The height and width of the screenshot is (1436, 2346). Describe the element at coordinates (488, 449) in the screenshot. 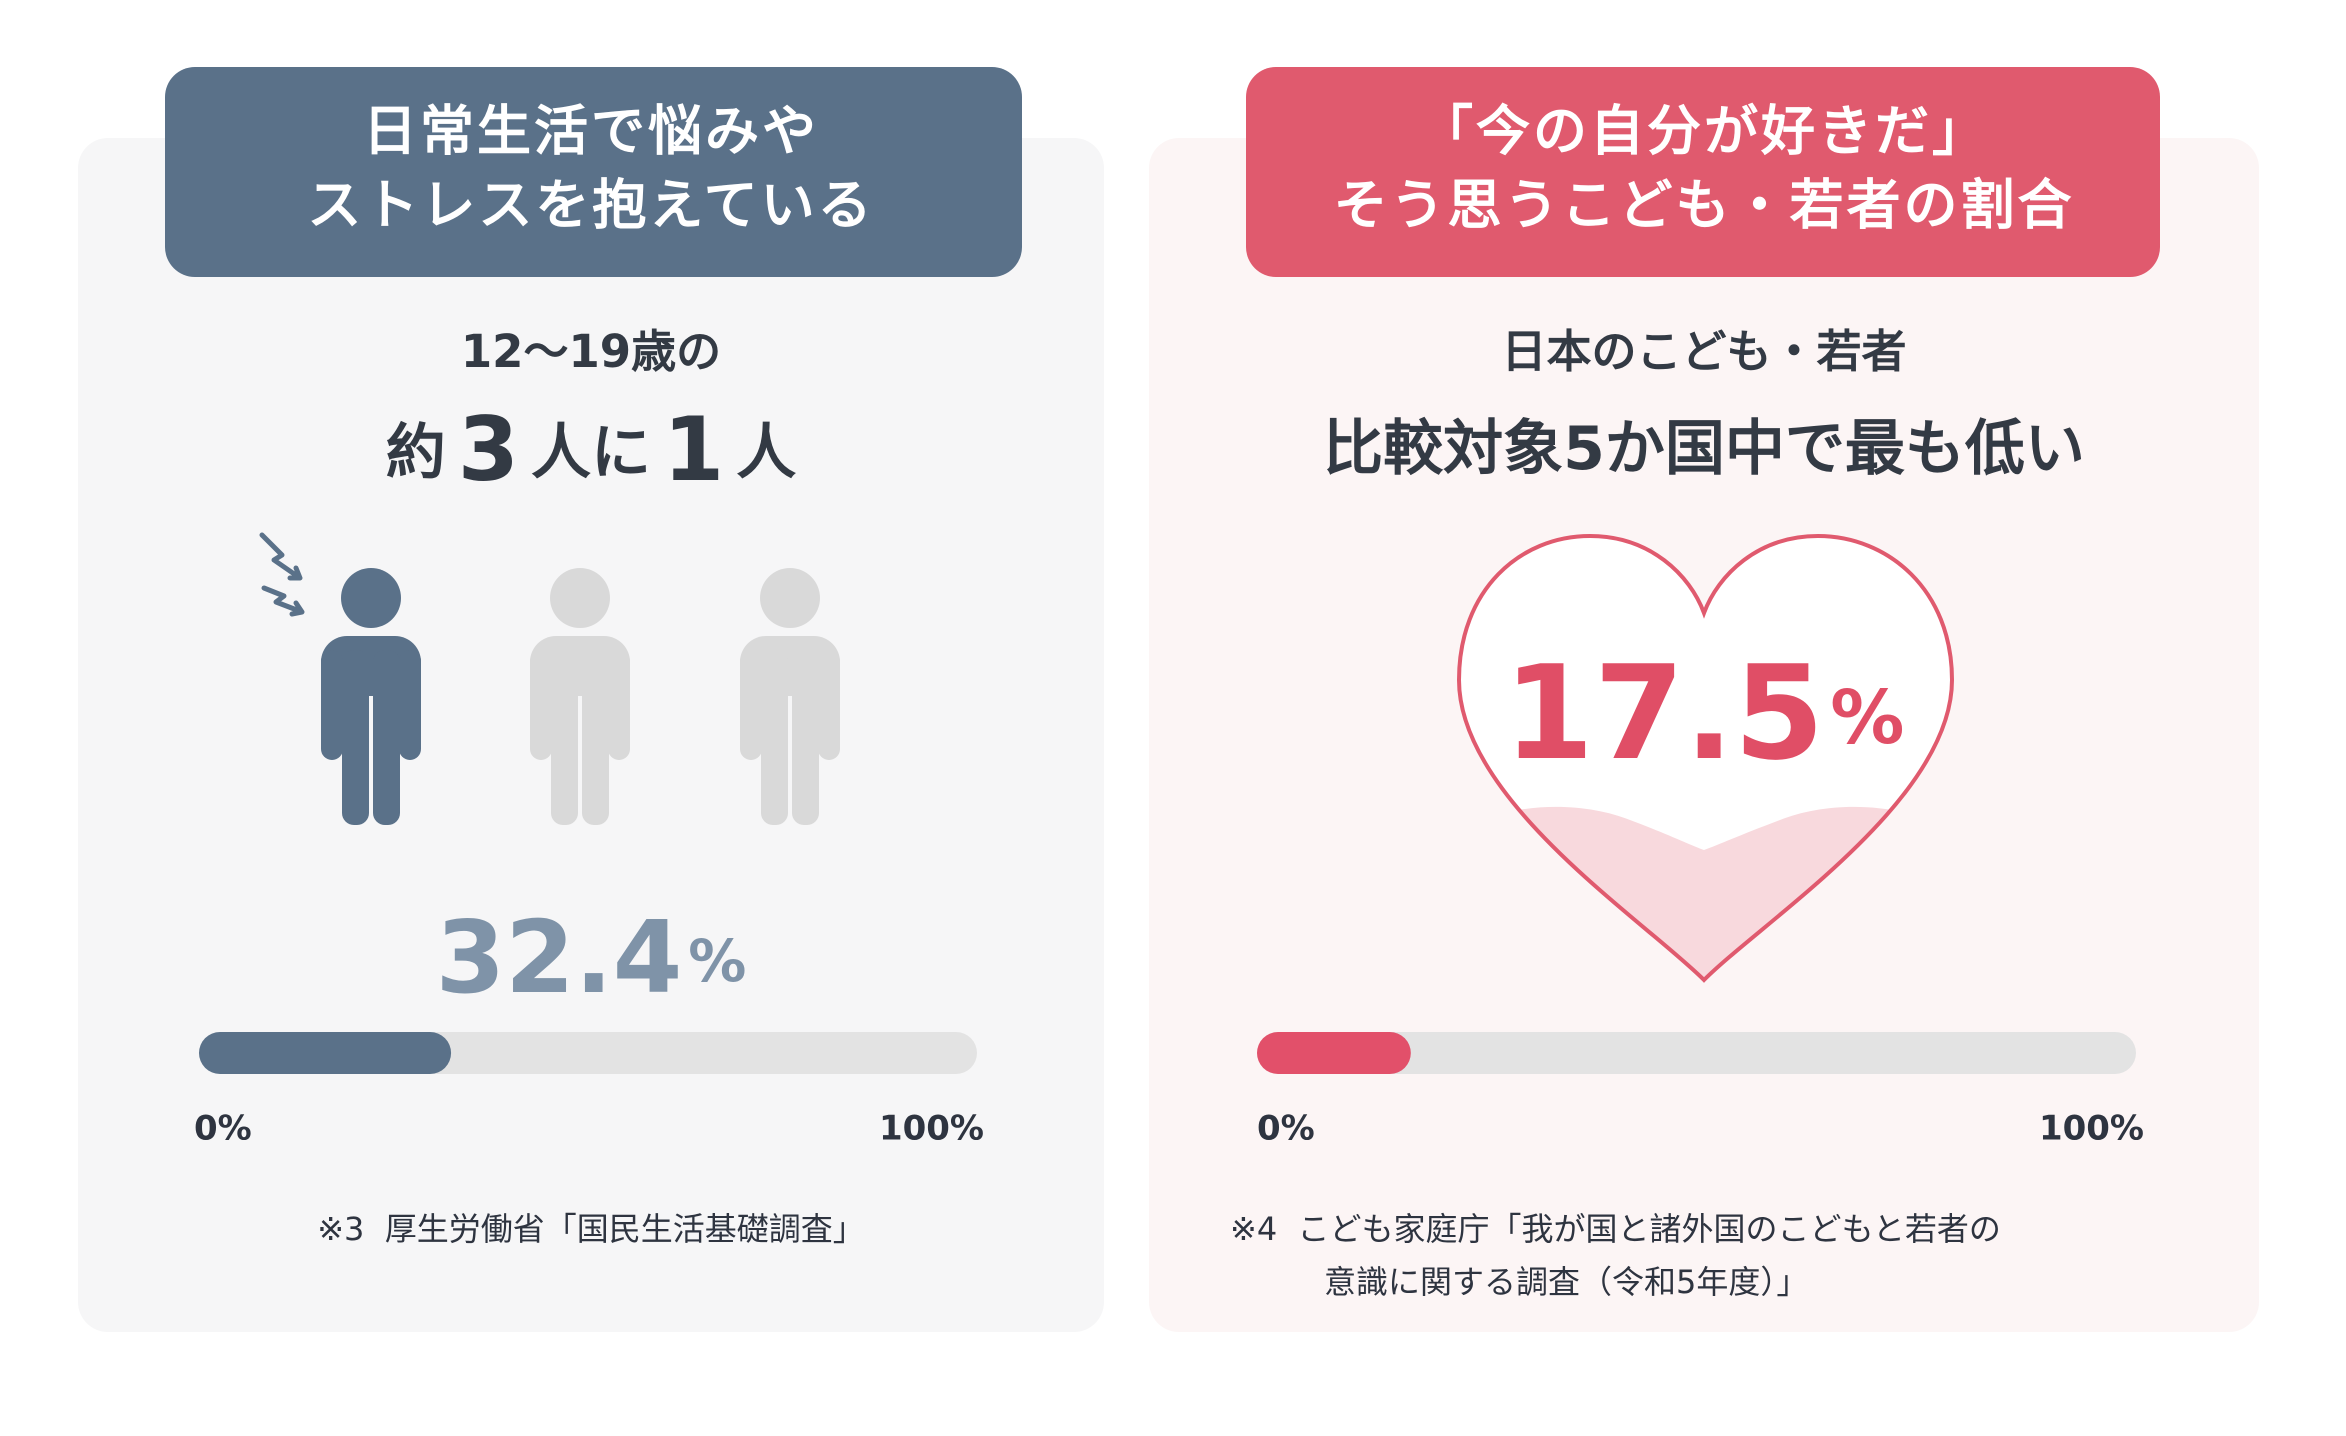

I see `headline-part: 3` at that location.